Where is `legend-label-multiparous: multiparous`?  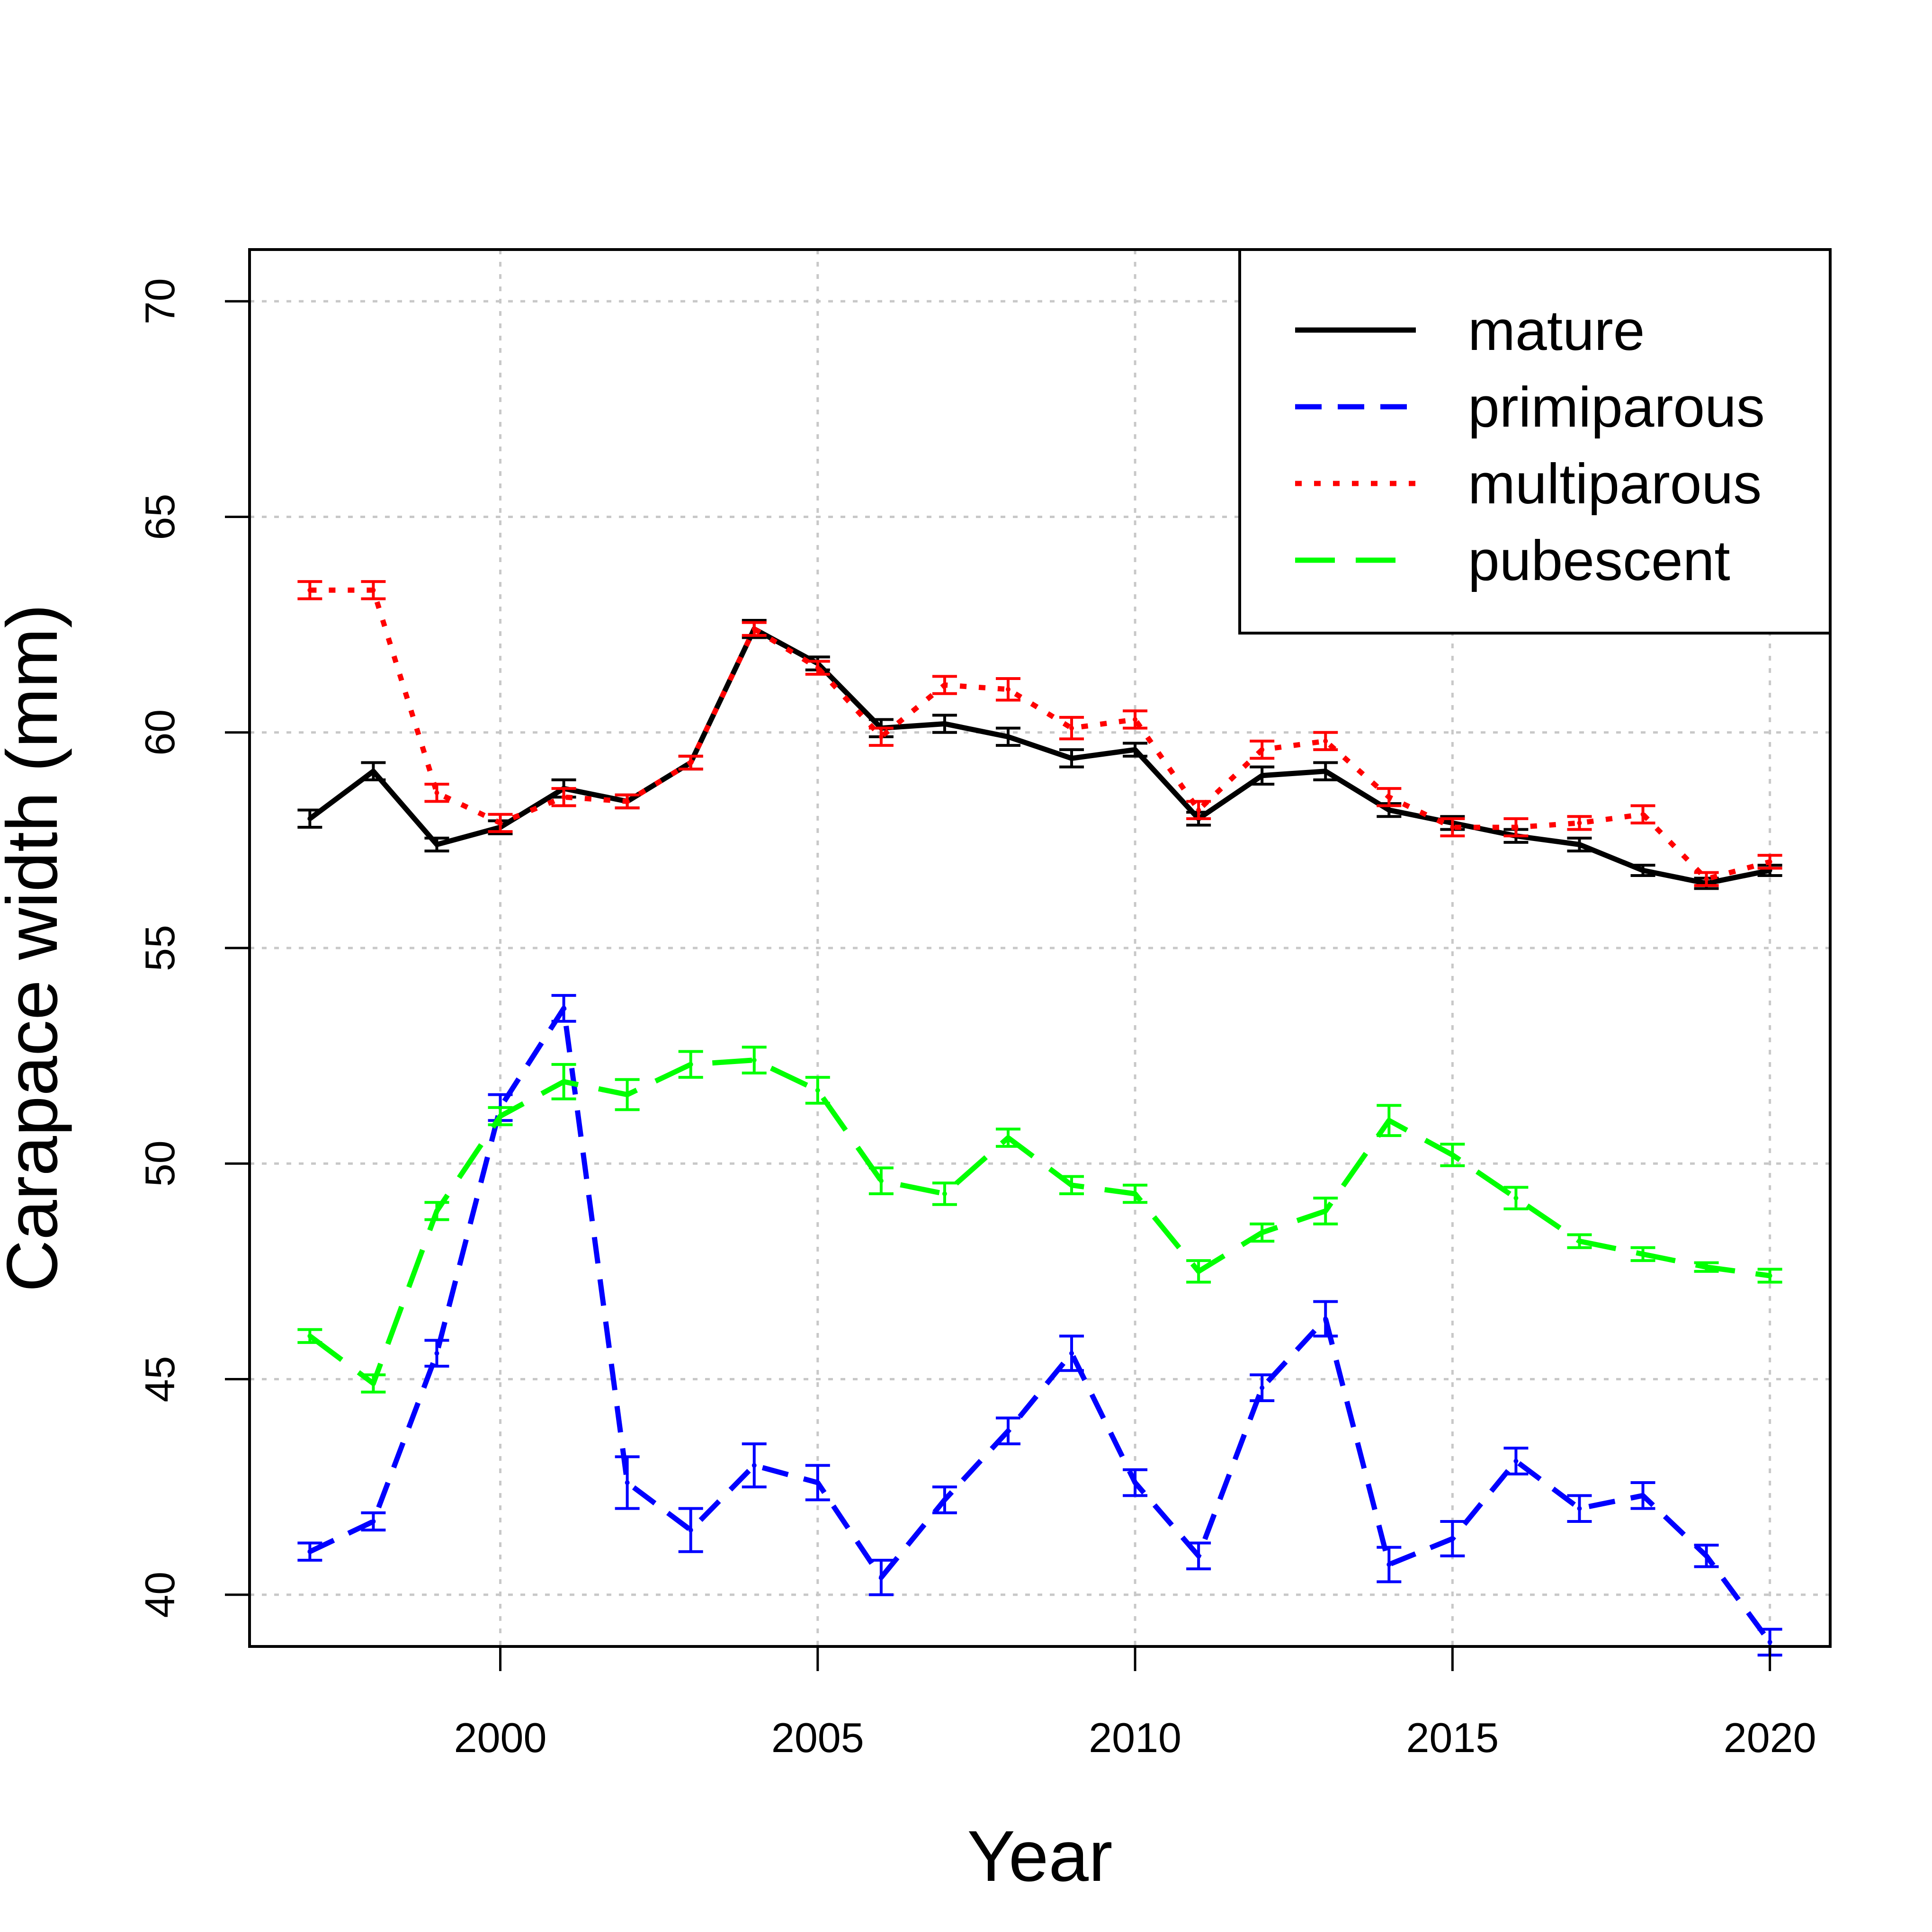
legend-label-multiparous: multiparous is located at coordinates (1615, 484).